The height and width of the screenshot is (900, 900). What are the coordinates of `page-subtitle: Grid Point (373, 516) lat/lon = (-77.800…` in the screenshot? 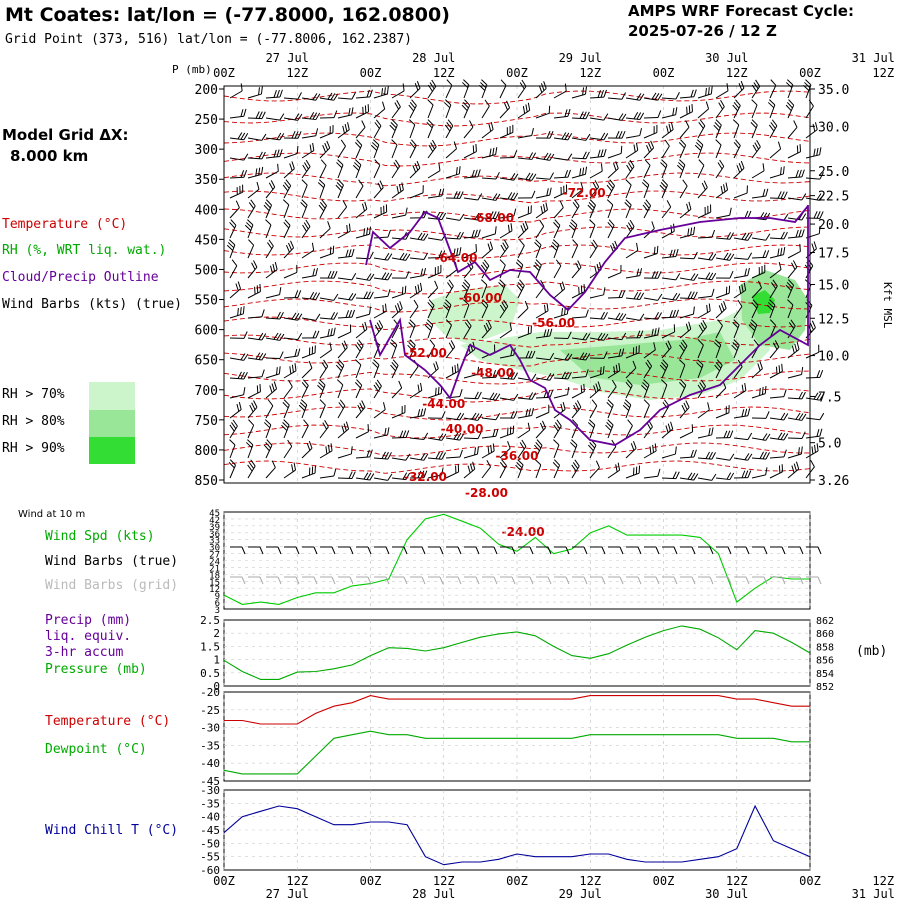 It's located at (208, 39).